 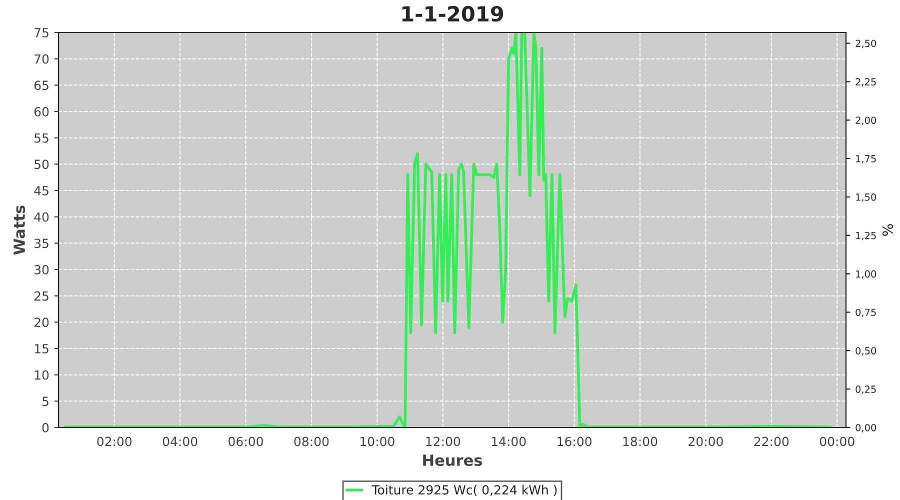 What do you see at coordinates (41, 217) in the screenshot?
I see `y-tick-label: 40` at bounding box center [41, 217].